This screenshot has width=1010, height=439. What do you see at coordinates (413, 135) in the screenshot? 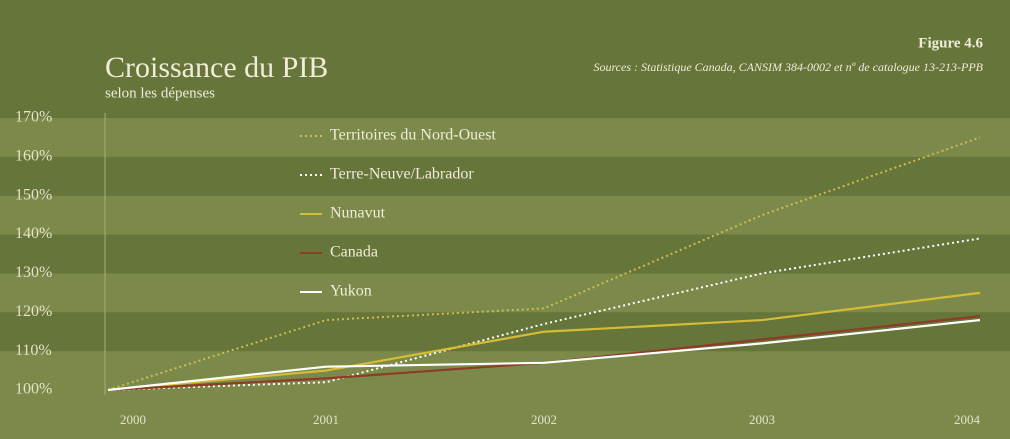
I see `legend-label: Territoires du Nord-Ouest` at bounding box center [413, 135].